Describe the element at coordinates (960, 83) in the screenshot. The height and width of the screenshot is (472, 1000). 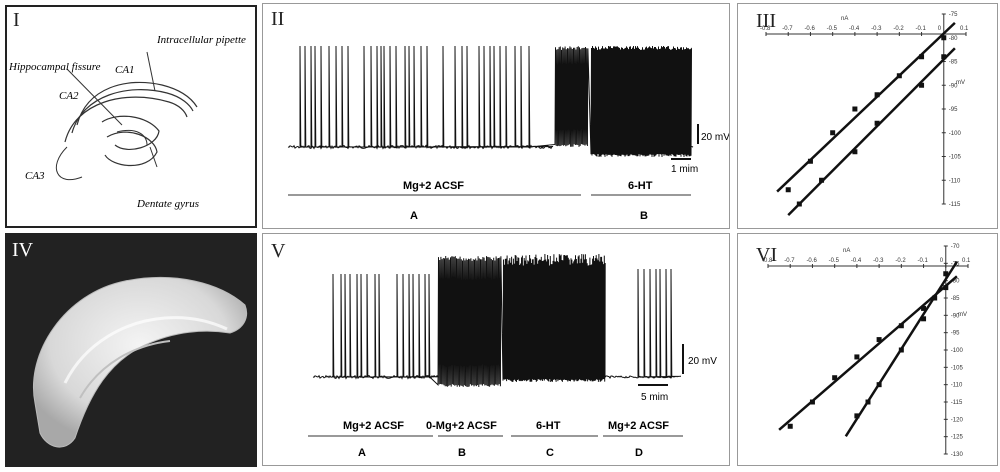
I see `y-axis-label-iii: mV` at that location.